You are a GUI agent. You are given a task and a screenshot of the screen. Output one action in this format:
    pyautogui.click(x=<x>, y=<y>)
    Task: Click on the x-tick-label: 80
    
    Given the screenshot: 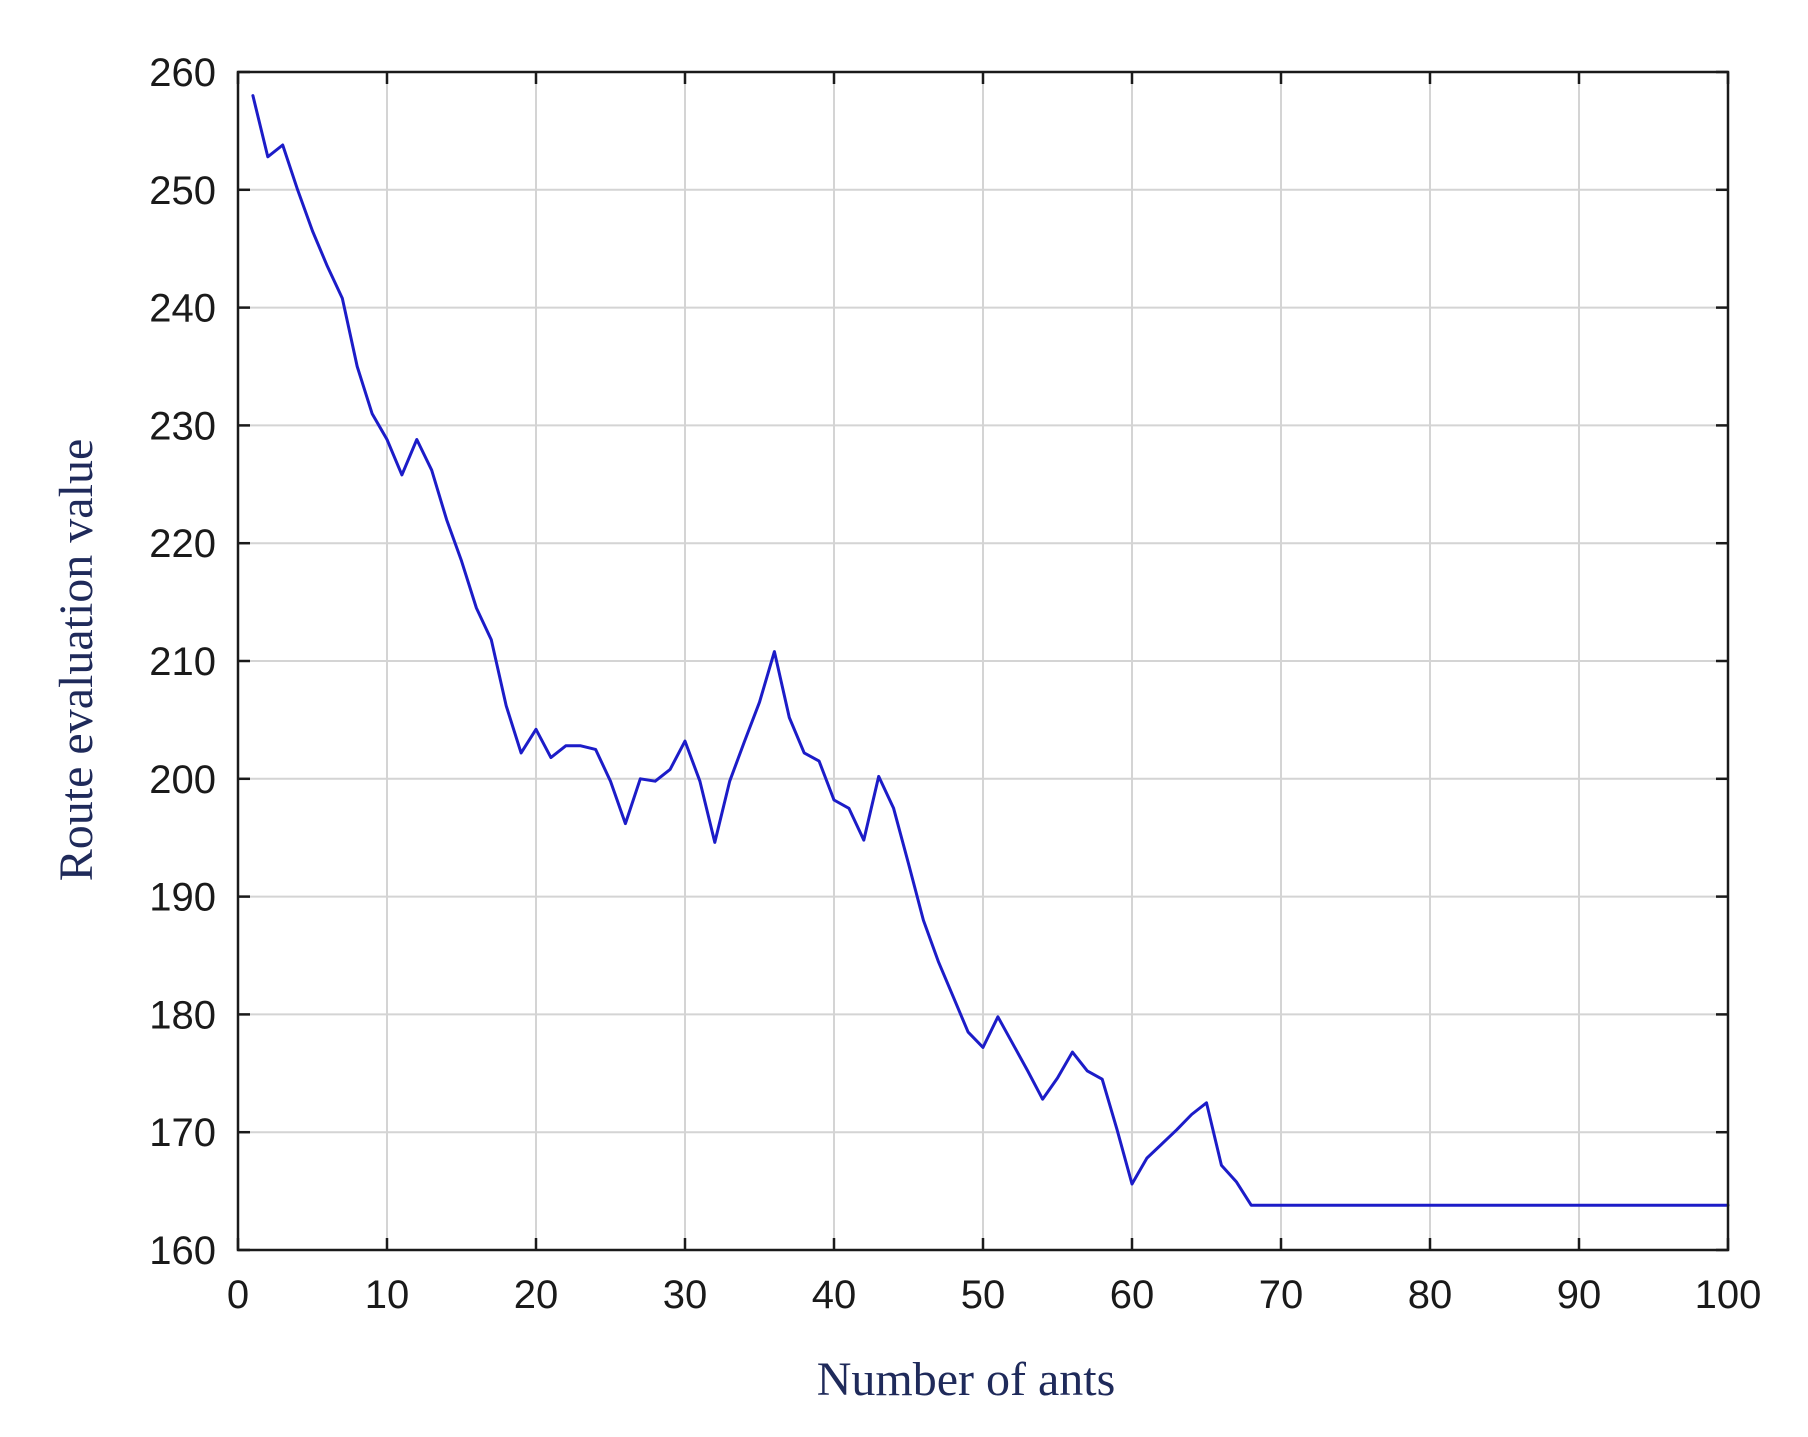 What is the action you would take?
    pyautogui.click(x=1430, y=1295)
    